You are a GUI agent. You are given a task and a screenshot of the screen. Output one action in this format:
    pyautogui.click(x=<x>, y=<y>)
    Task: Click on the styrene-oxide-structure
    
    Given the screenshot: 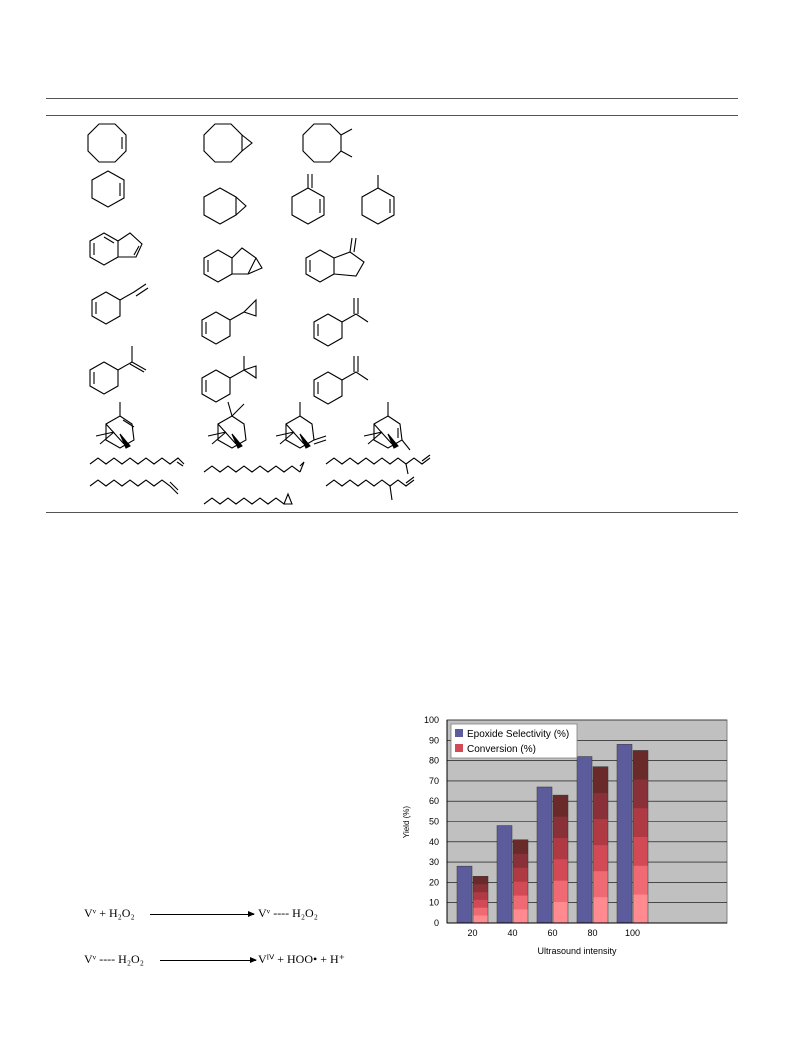 What is the action you would take?
    pyautogui.click(x=229, y=321)
    